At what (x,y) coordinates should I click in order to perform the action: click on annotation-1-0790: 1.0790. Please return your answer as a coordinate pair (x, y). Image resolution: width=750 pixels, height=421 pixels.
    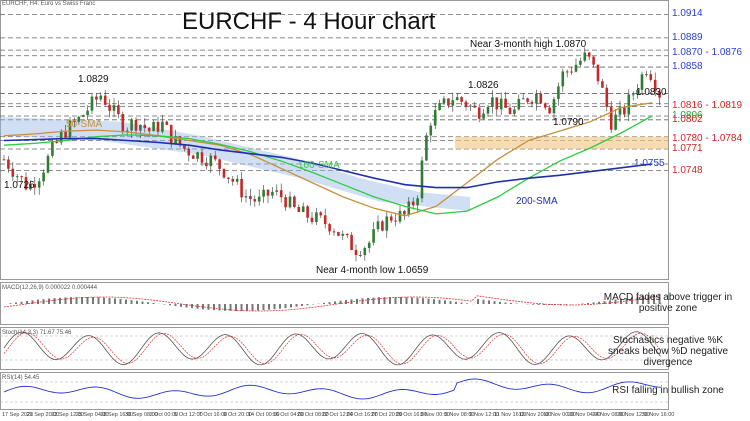
    Looking at the image, I should click on (568, 122).